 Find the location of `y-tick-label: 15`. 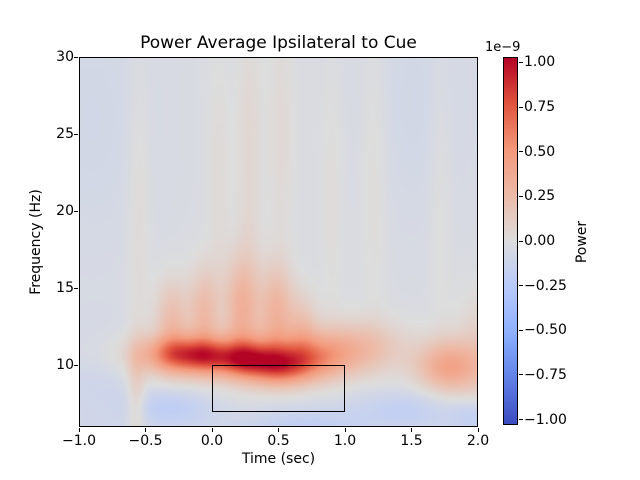

y-tick-label: 15 is located at coordinates (65, 288).